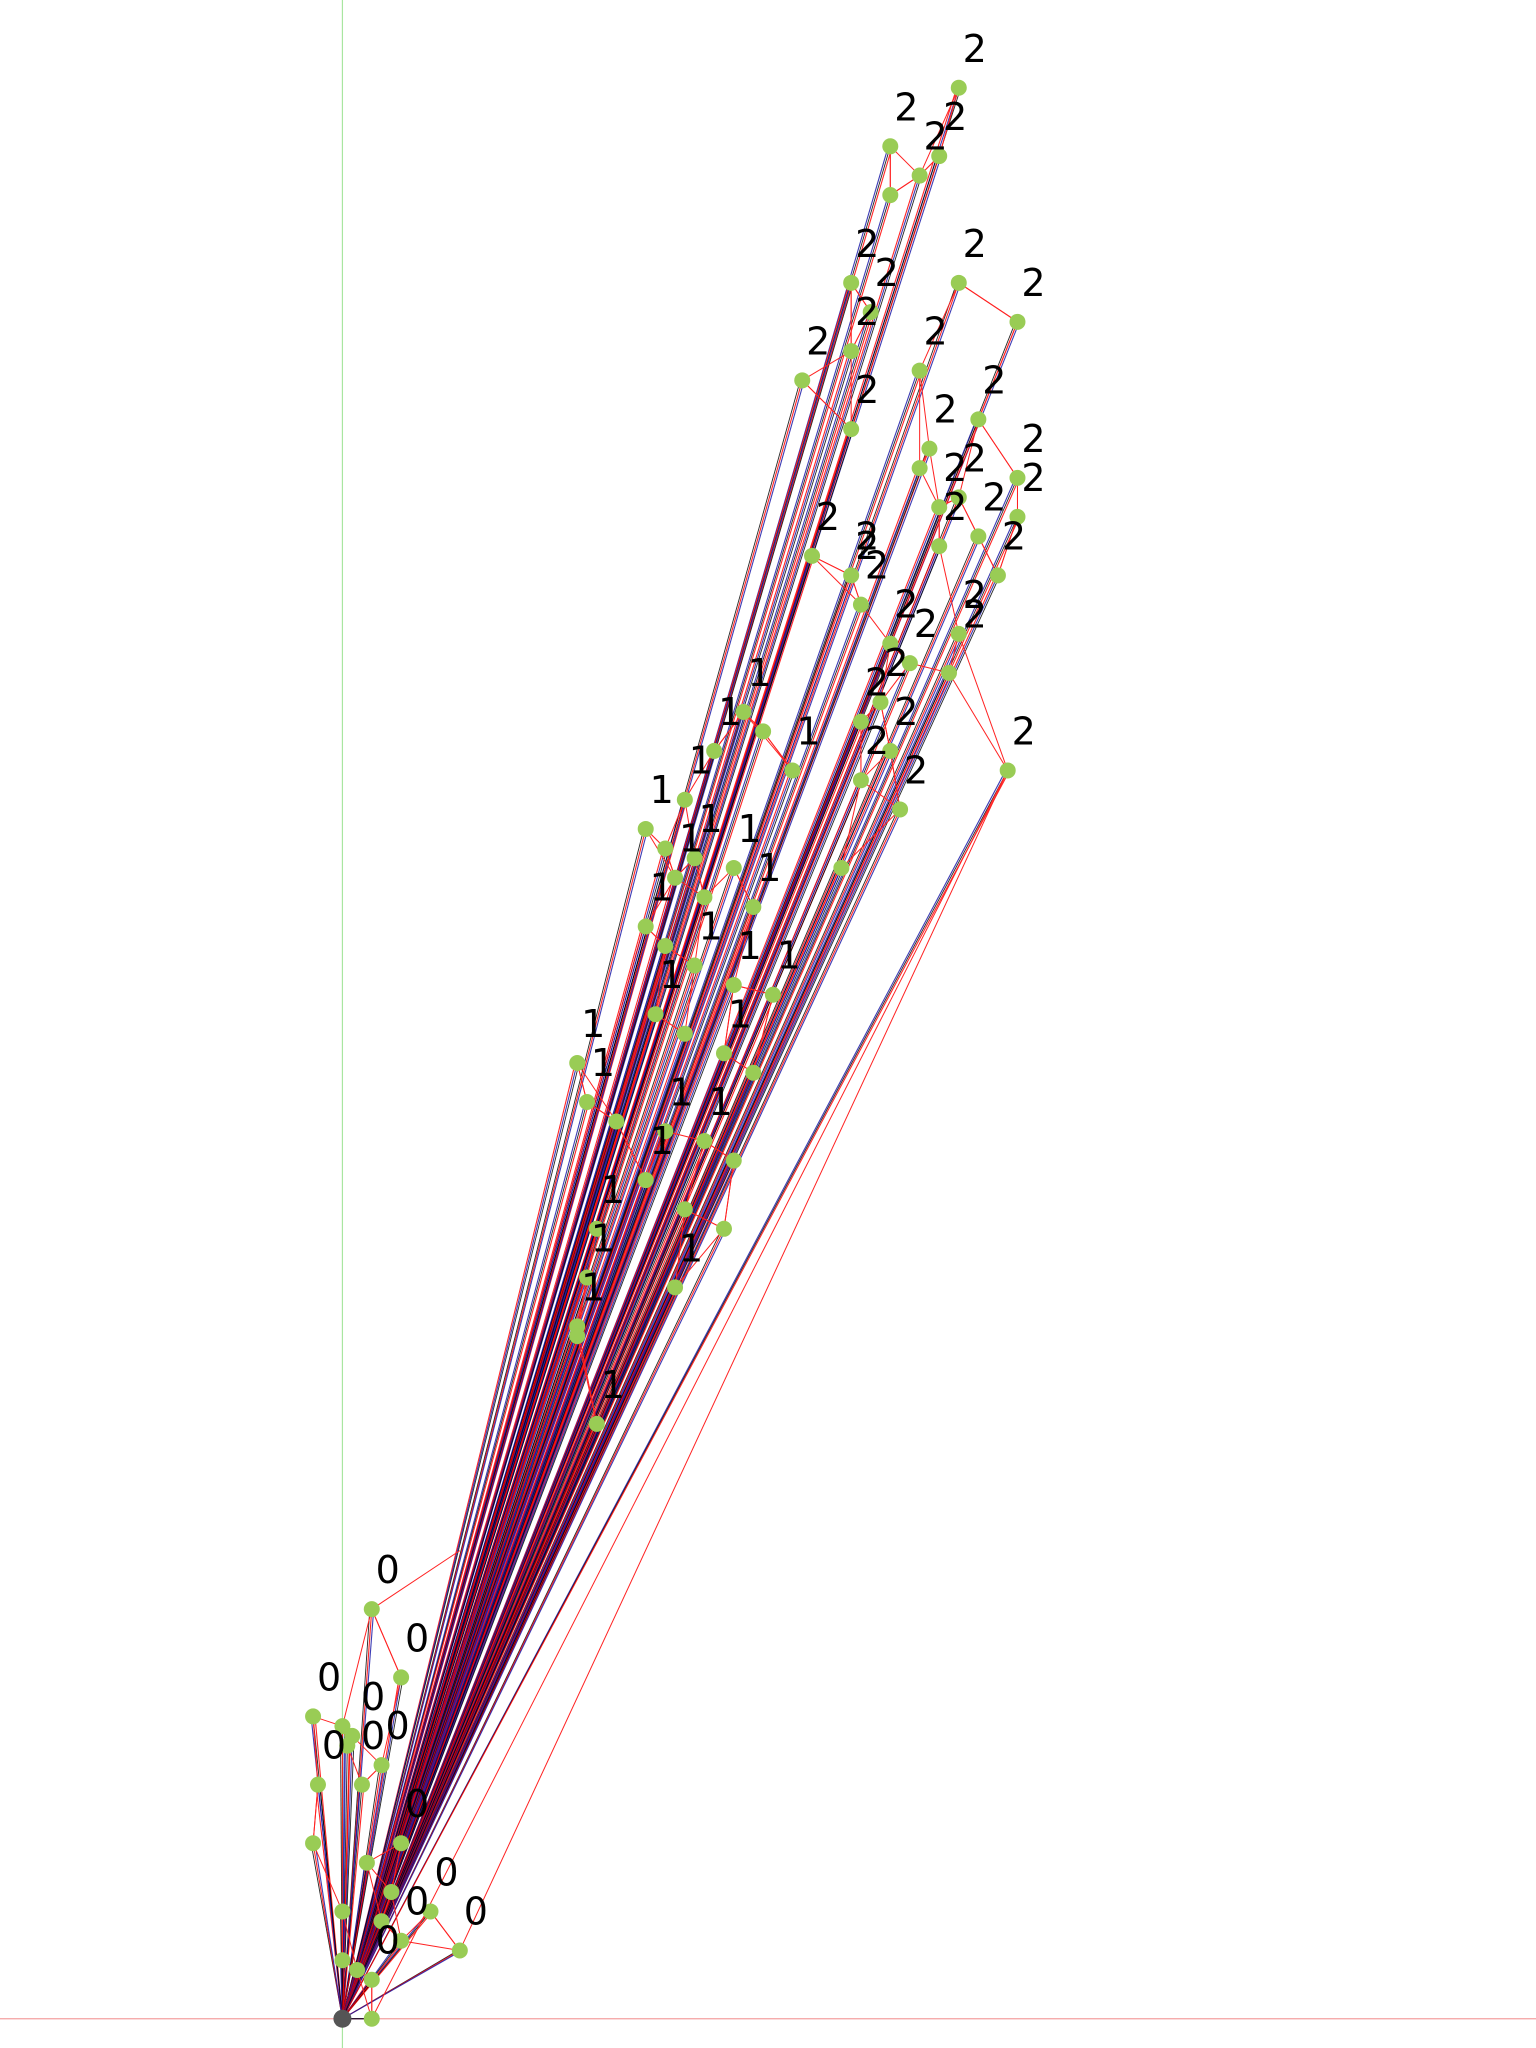 Image resolution: width=1536 pixels, height=2048 pixels. What do you see at coordinates (416, 1580) in the screenshot?
I see `cluster-link-edge` at bounding box center [416, 1580].